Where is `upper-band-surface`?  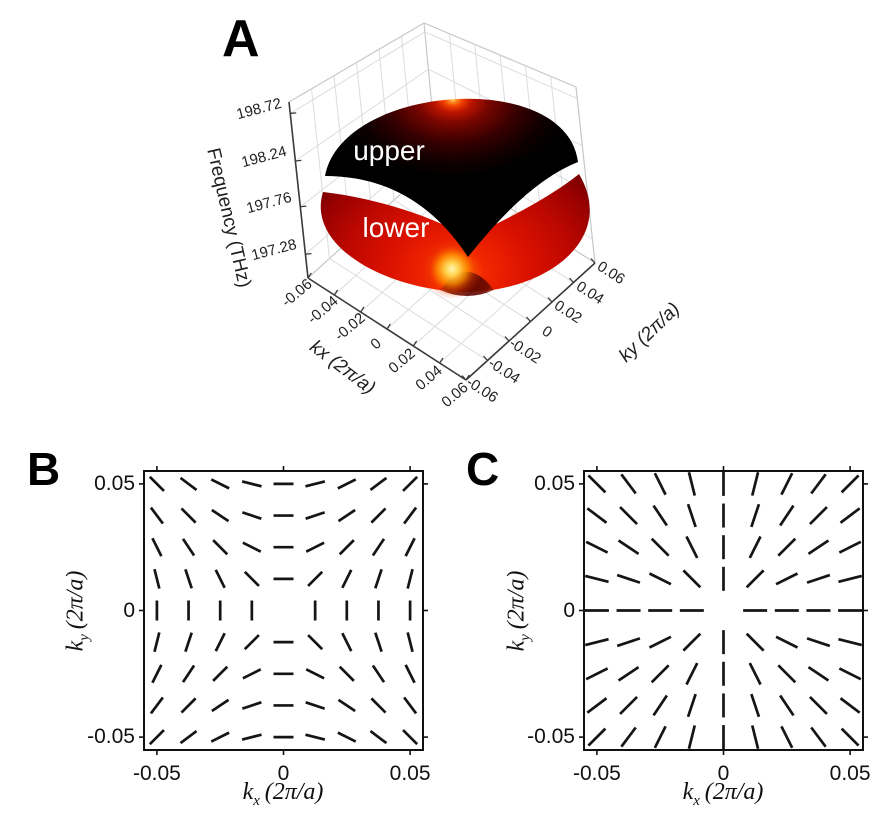
upper-band-surface is located at coordinates (451, 177).